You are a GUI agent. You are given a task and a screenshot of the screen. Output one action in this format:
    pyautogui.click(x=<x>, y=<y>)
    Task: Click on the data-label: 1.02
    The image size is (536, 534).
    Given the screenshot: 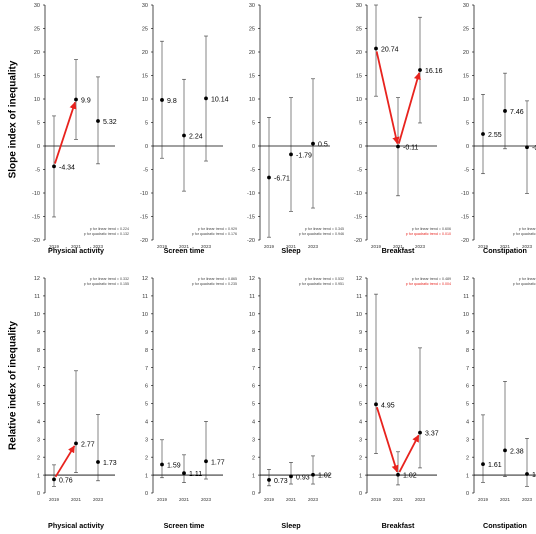 What is the action you would take?
    pyautogui.click(x=410, y=476)
    